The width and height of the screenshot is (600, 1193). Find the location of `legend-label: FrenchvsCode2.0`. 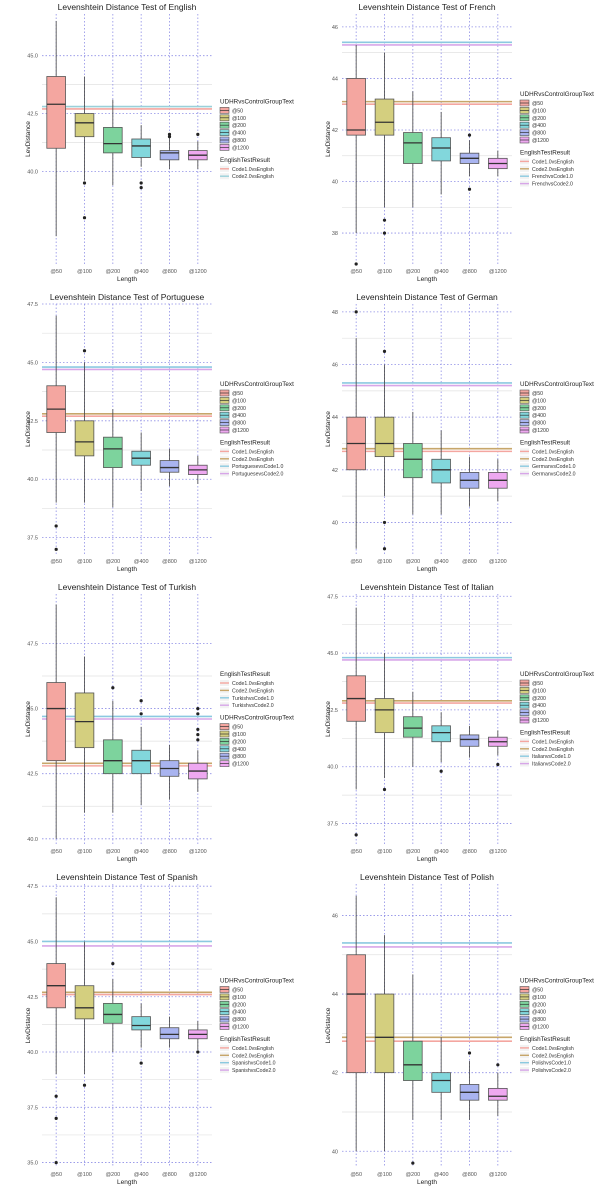

legend-label: FrenchvsCode2.0 is located at coordinates (552, 185).